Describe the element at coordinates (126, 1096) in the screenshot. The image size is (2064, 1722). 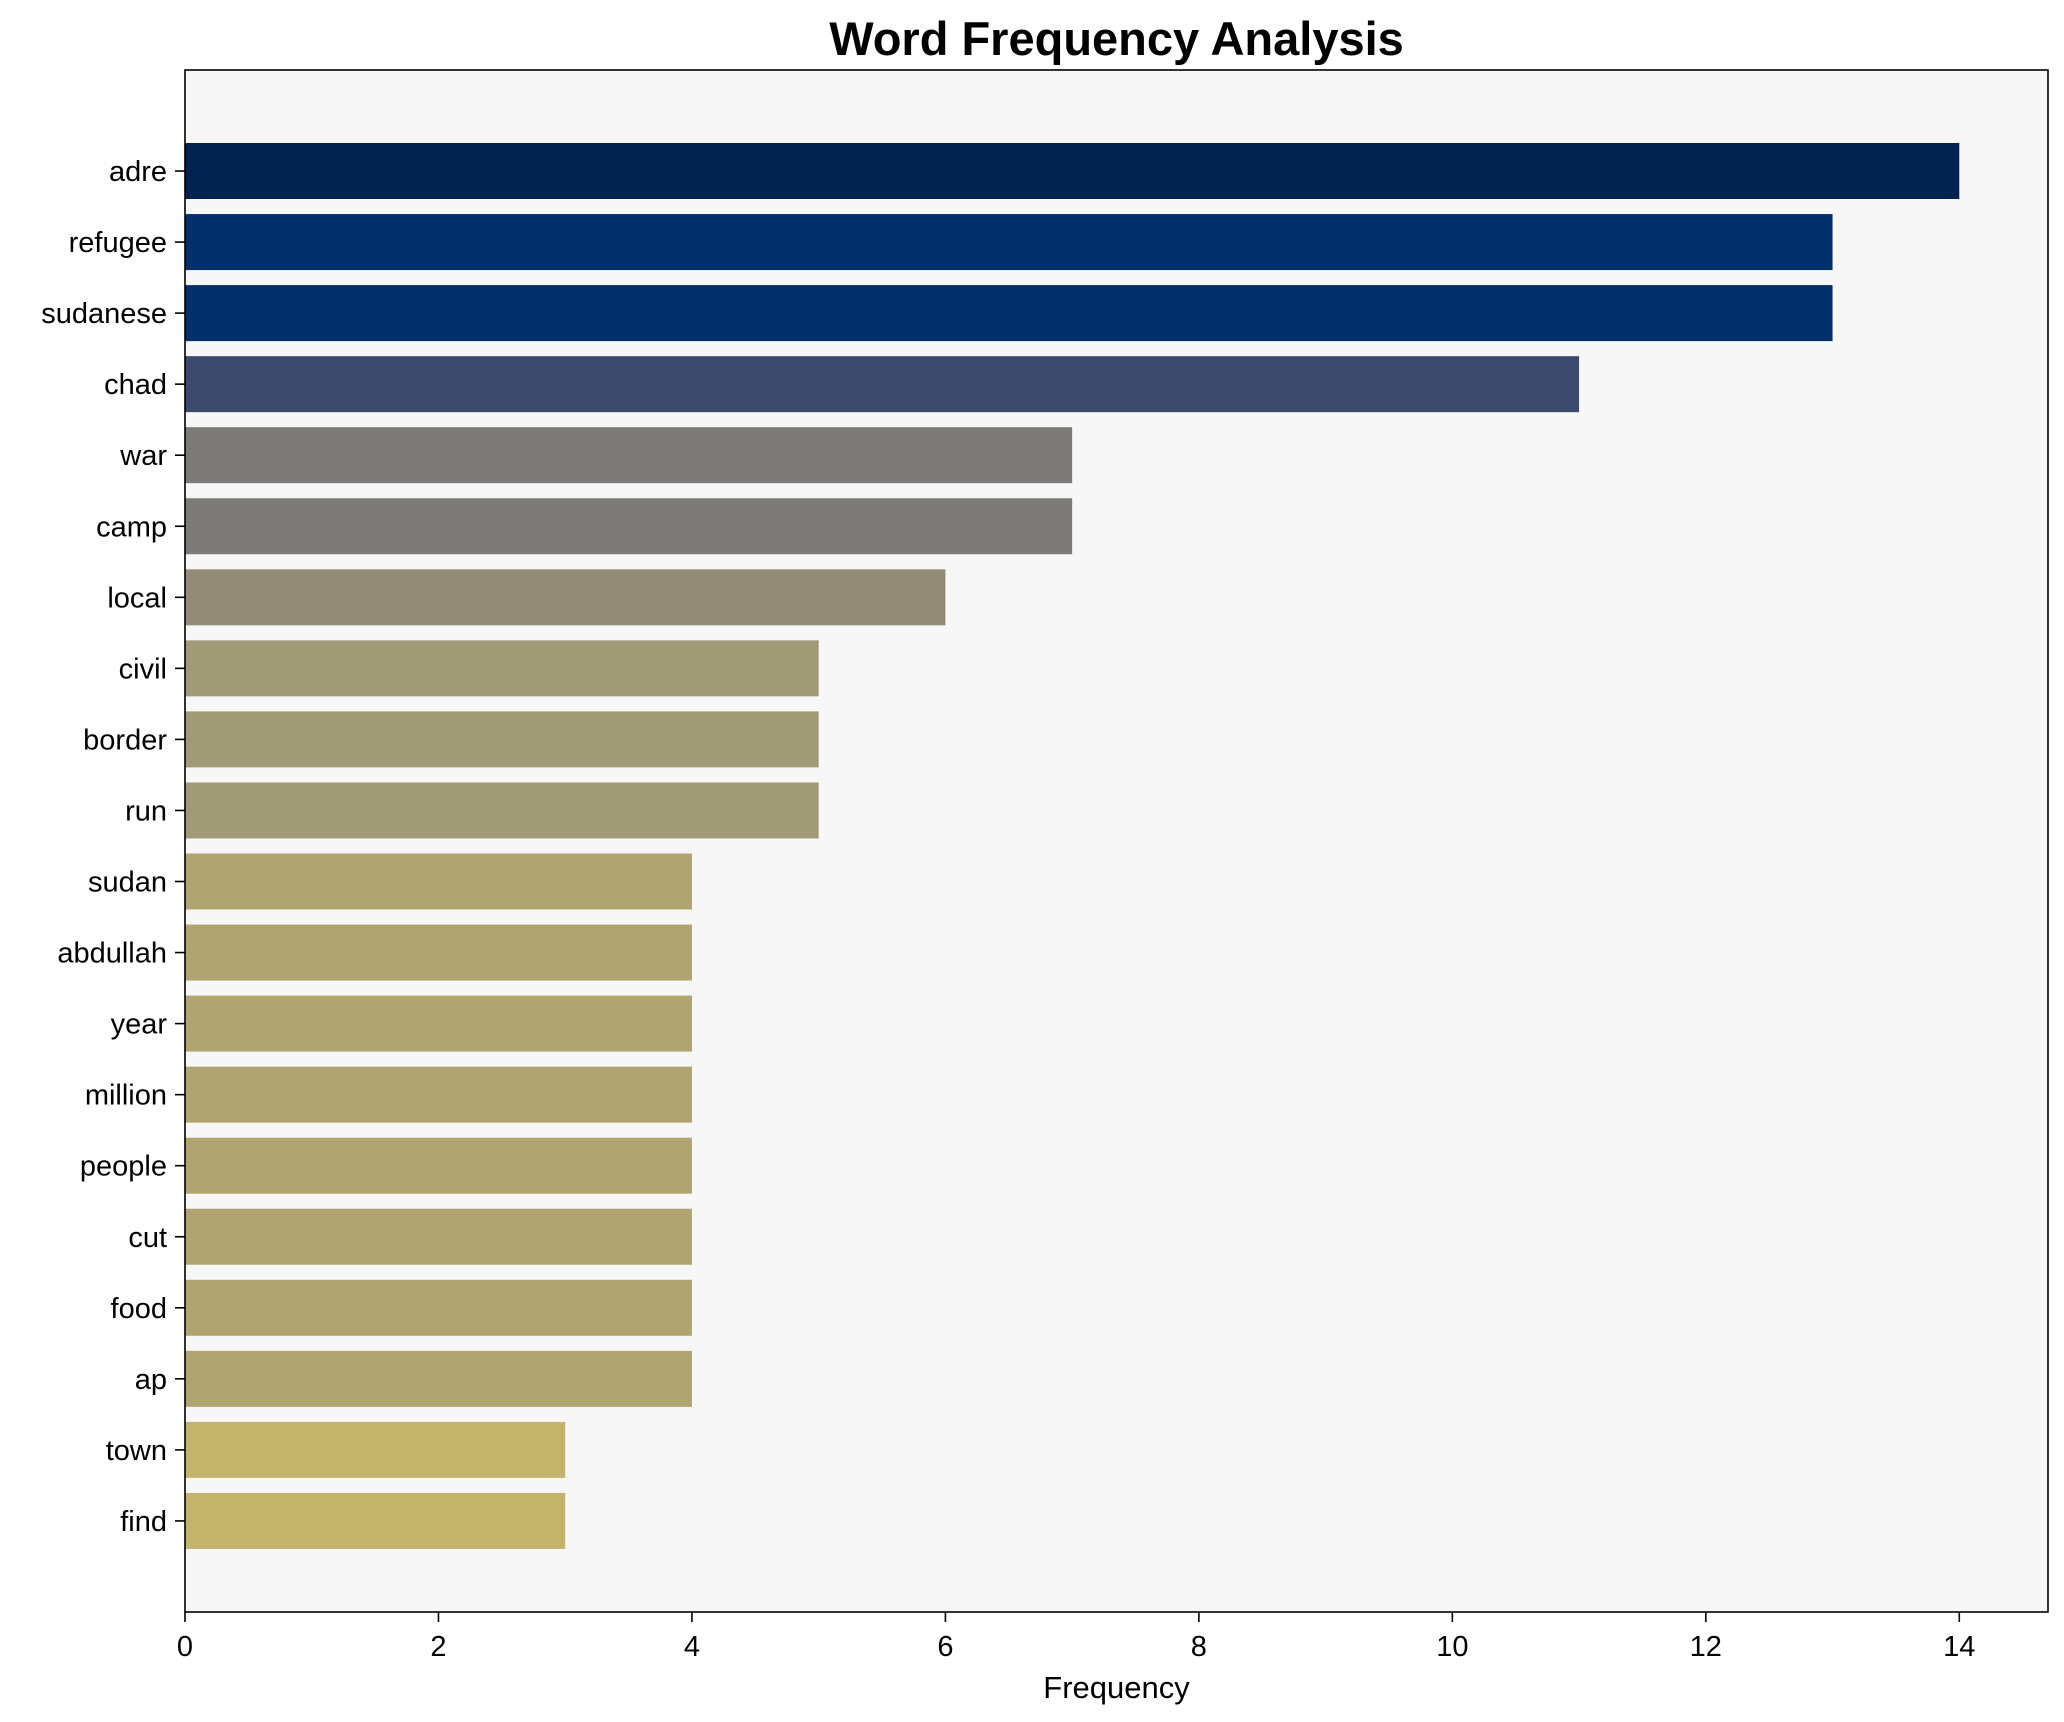
I see `y-tick-label: million` at that location.